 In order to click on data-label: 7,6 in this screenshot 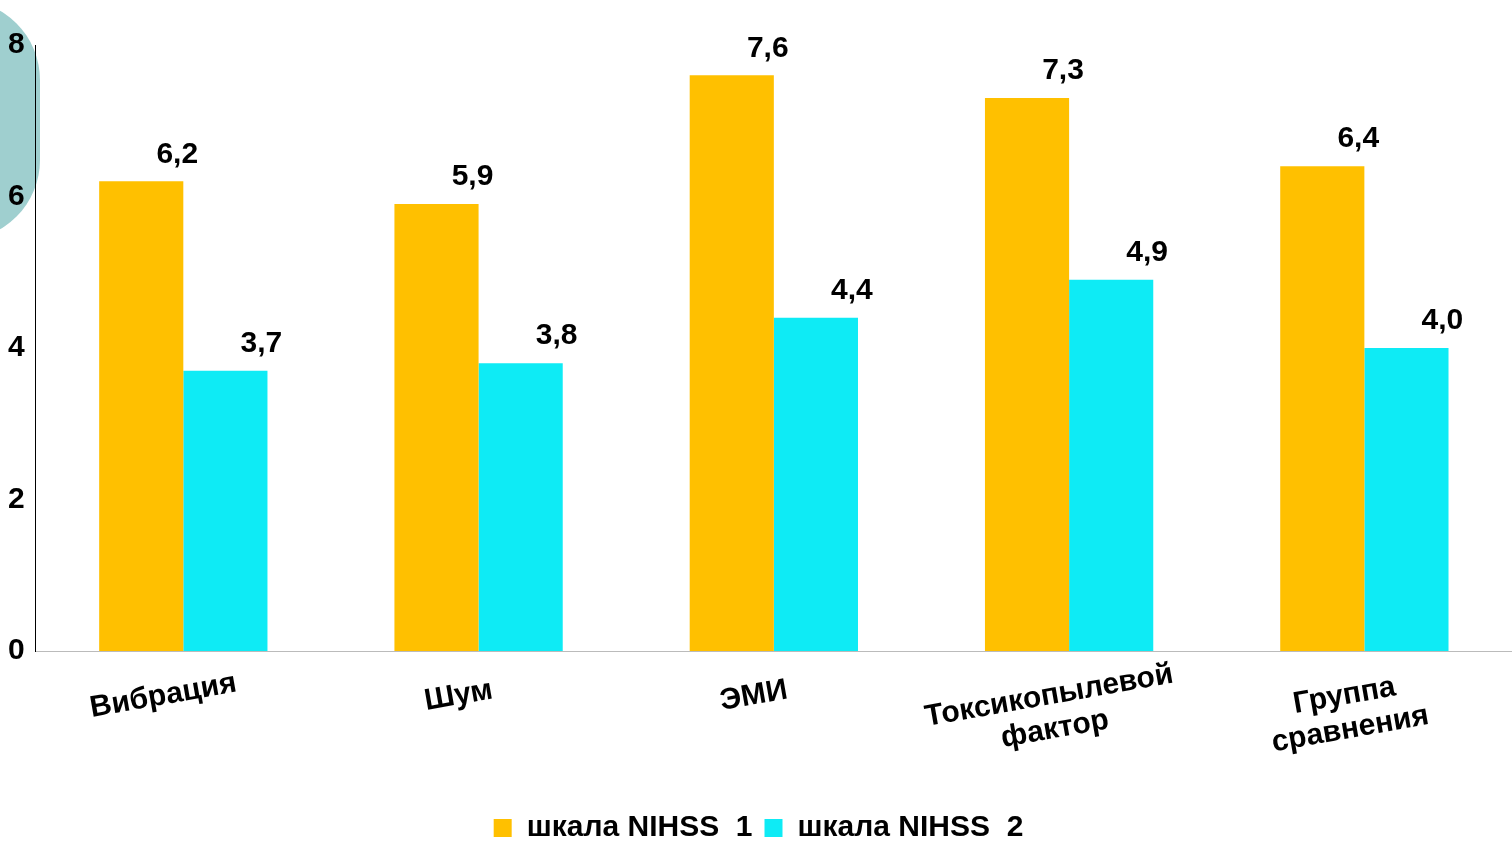, I will do `click(767, 46)`.